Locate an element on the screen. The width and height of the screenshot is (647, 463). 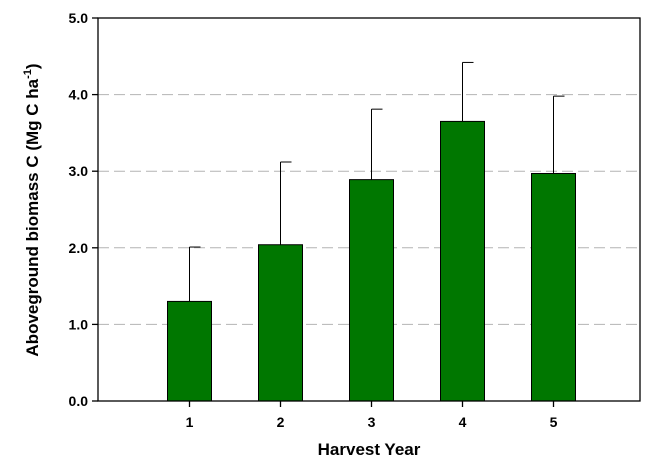
y-axis-title-superscript: -1 is located at coordinates (28, 74).